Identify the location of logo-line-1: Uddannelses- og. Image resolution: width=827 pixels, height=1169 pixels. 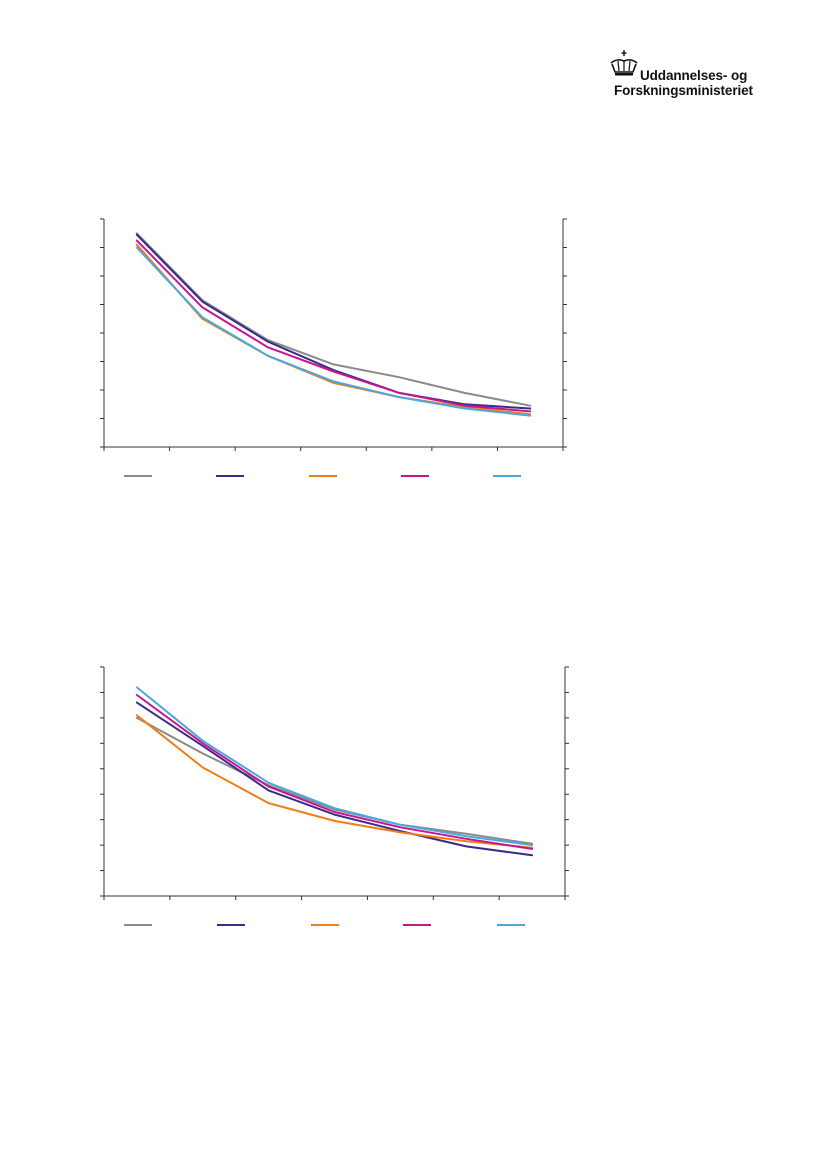
(694, 75).